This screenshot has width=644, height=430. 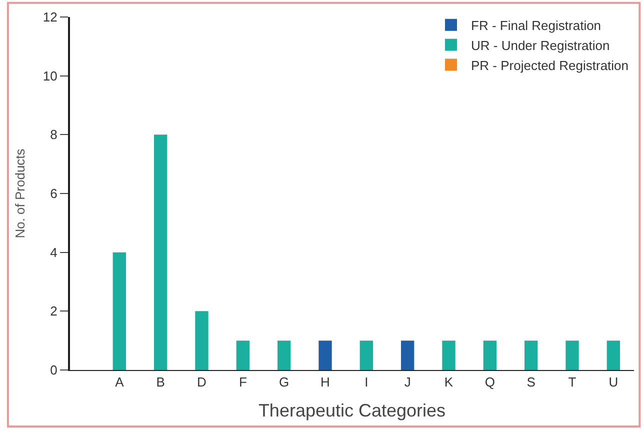 What do you see at coordinates (489, 382) in the screenshot?
I see `x-tick-label: Q` at bounding box center [489, 382].